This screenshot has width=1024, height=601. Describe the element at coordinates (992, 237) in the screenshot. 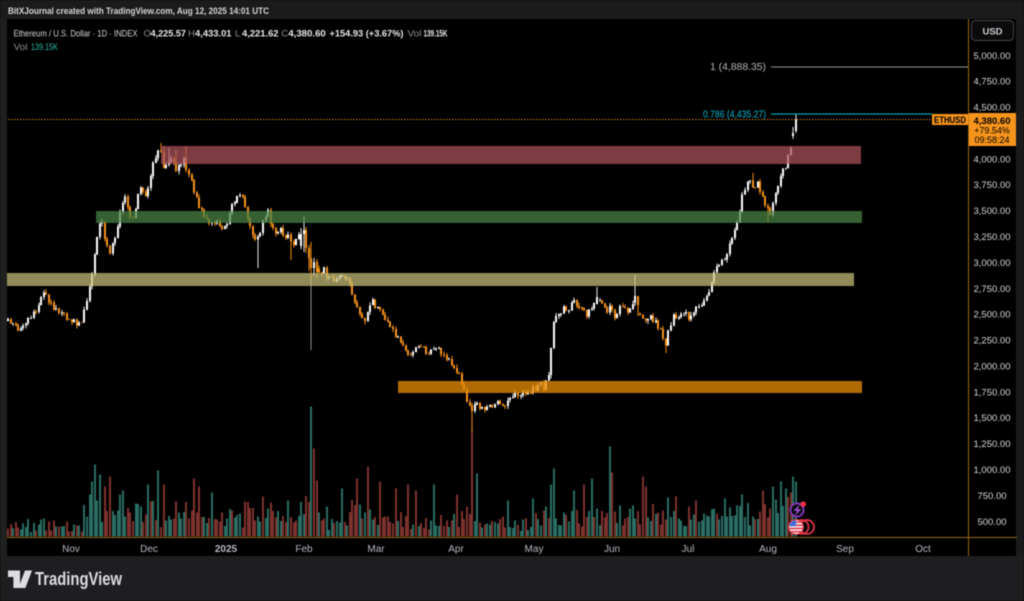

I see `svg-text: 3,250.00` at that location.